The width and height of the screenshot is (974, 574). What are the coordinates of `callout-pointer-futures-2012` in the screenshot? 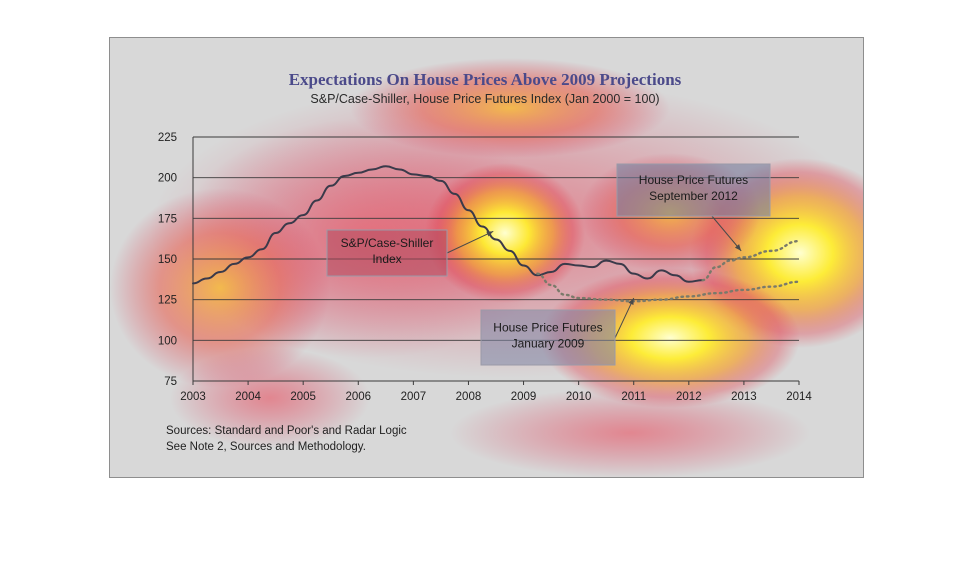 It's located at (726, 233).